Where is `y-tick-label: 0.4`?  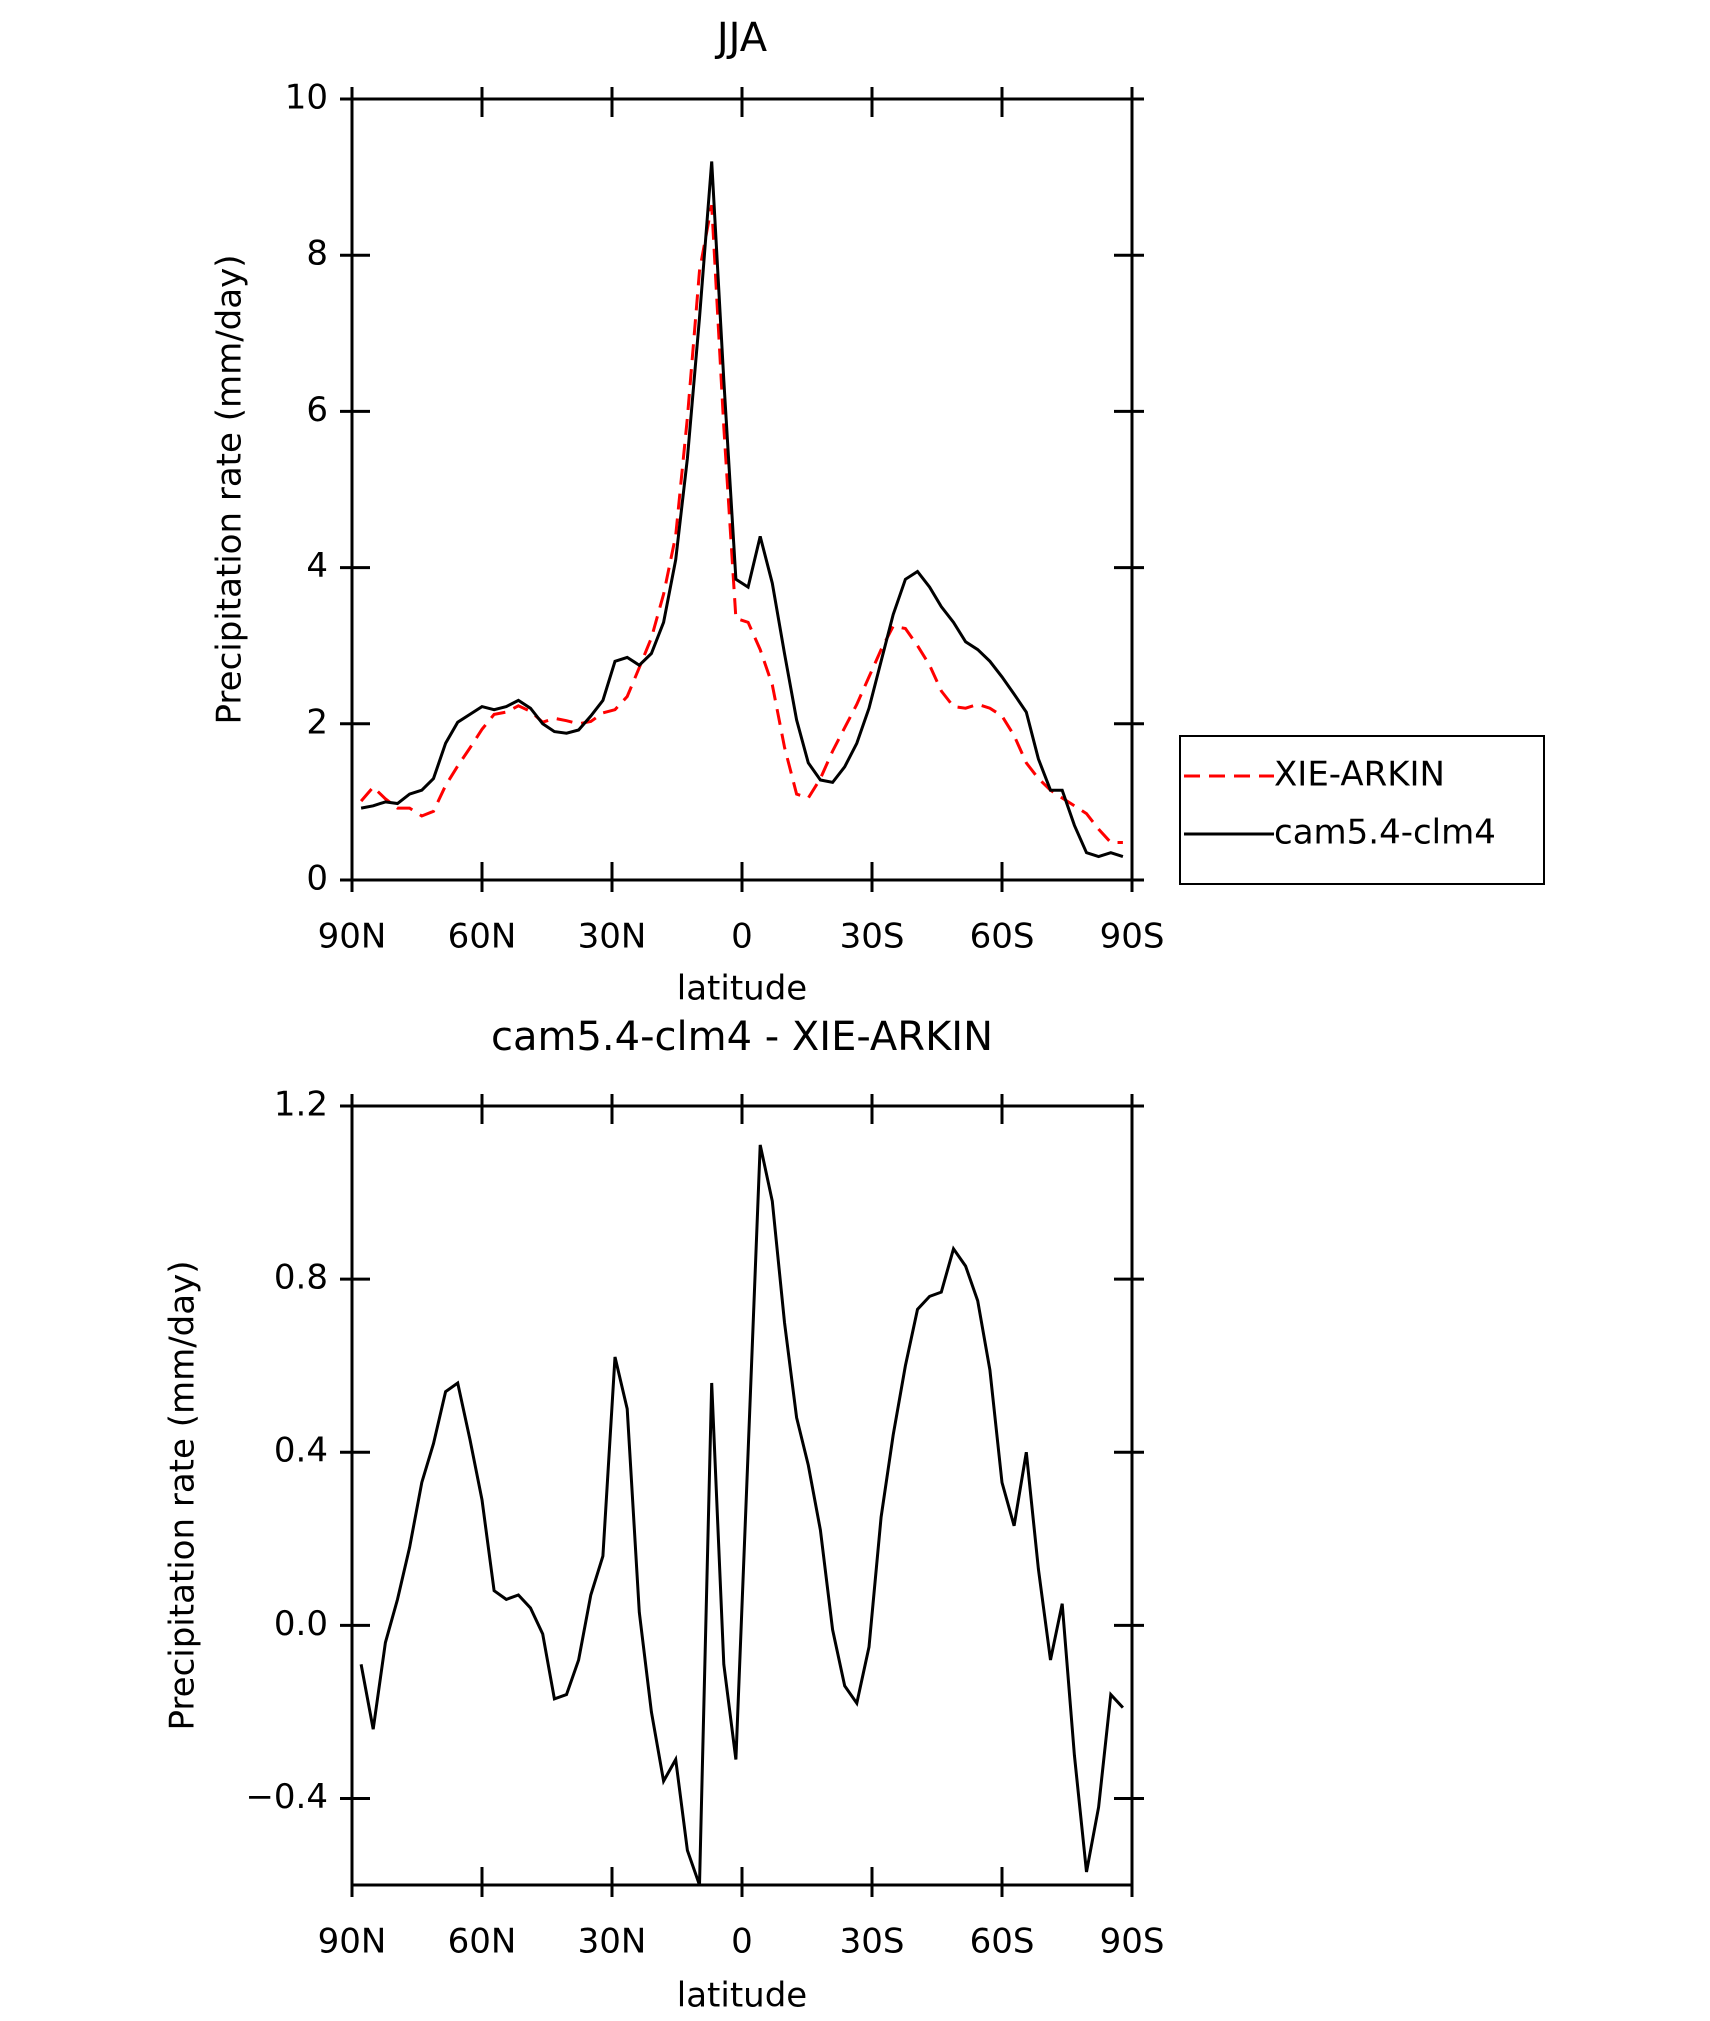
y-tick-label: 0.4 is located at coordinates (301, 1451).